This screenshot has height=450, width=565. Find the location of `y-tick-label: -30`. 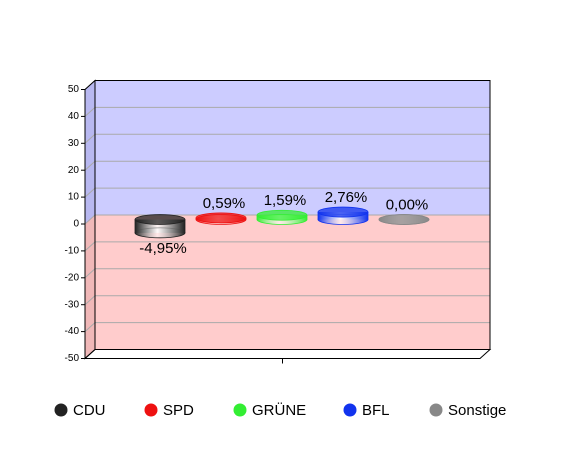

y-tick-label: -30 is located at coordinates (72, 304).